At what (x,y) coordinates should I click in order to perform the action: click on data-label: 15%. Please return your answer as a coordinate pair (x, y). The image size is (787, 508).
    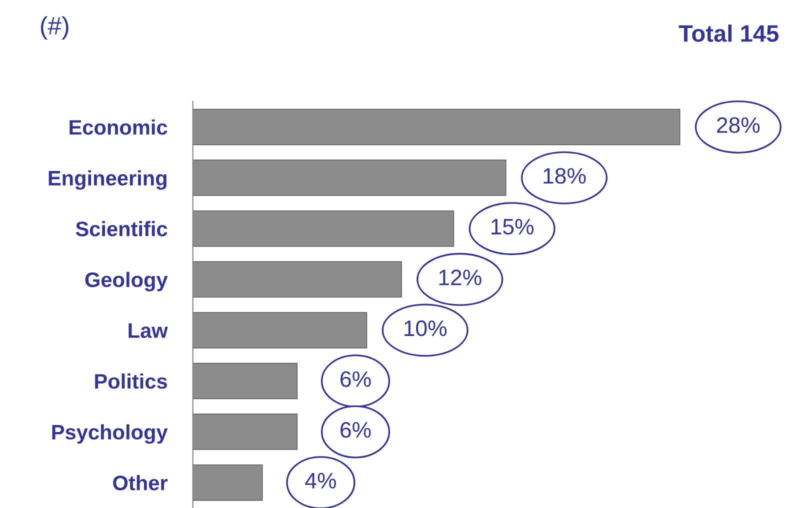
    Looking at the image, I should click on (513, 226).